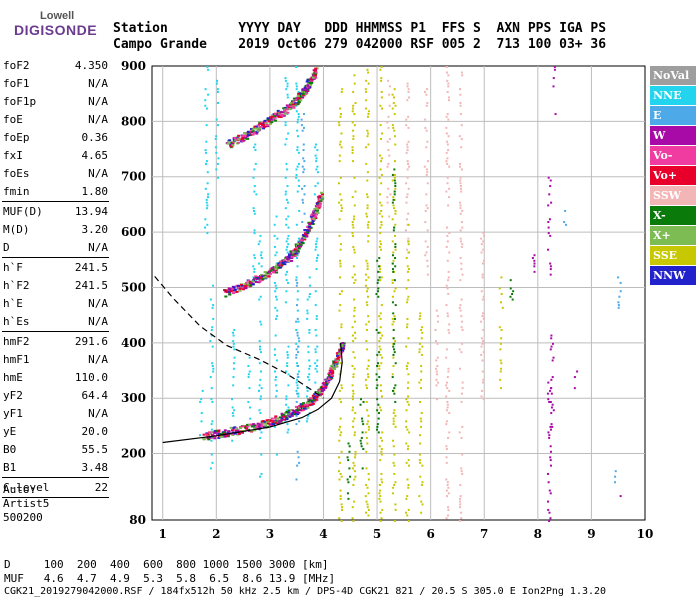  Describe the element at coordinates (673, 95) in the screenshot. I see `legend-item: NNE` at that location.